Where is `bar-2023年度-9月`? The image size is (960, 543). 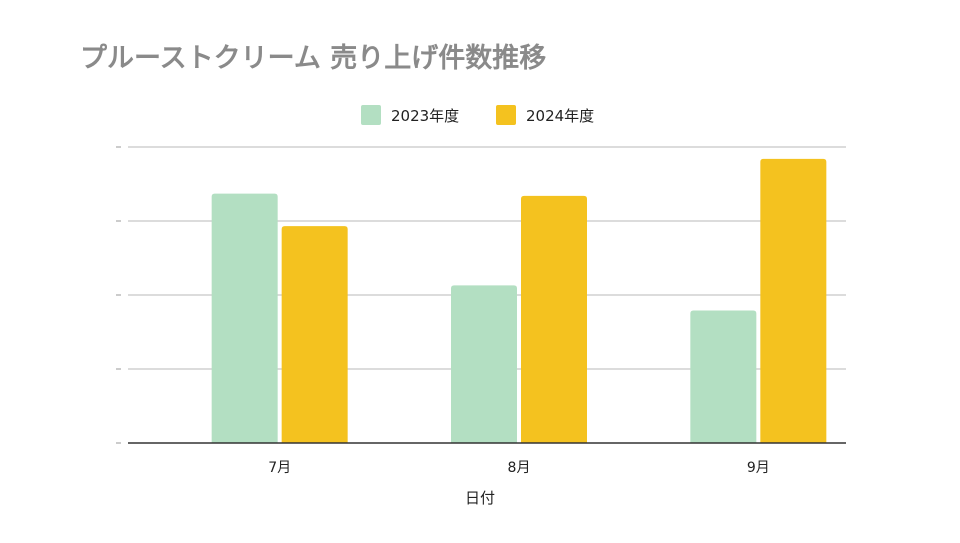 bar-2023年度-9月 is located at coordinates (723, 376).